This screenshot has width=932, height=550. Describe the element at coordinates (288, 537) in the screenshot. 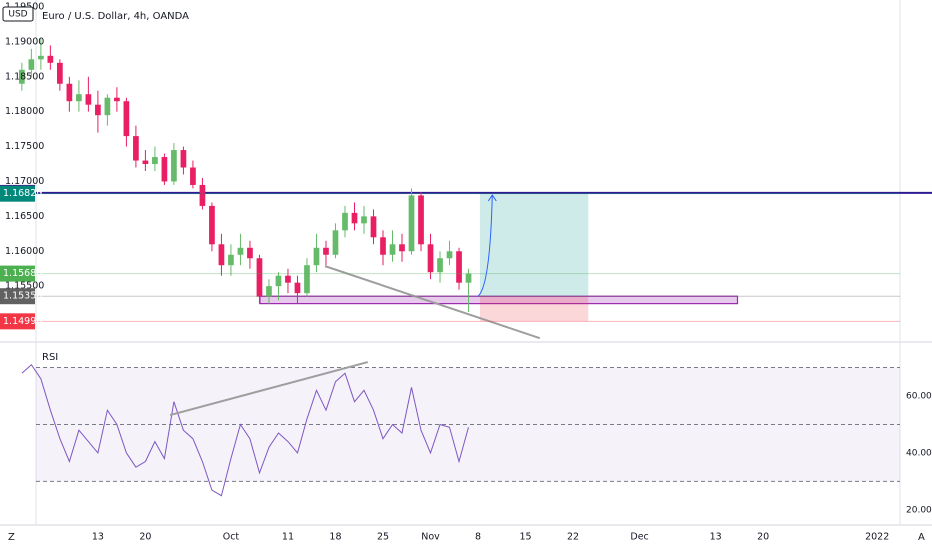

I see `x-tick-label: 11` at that location.